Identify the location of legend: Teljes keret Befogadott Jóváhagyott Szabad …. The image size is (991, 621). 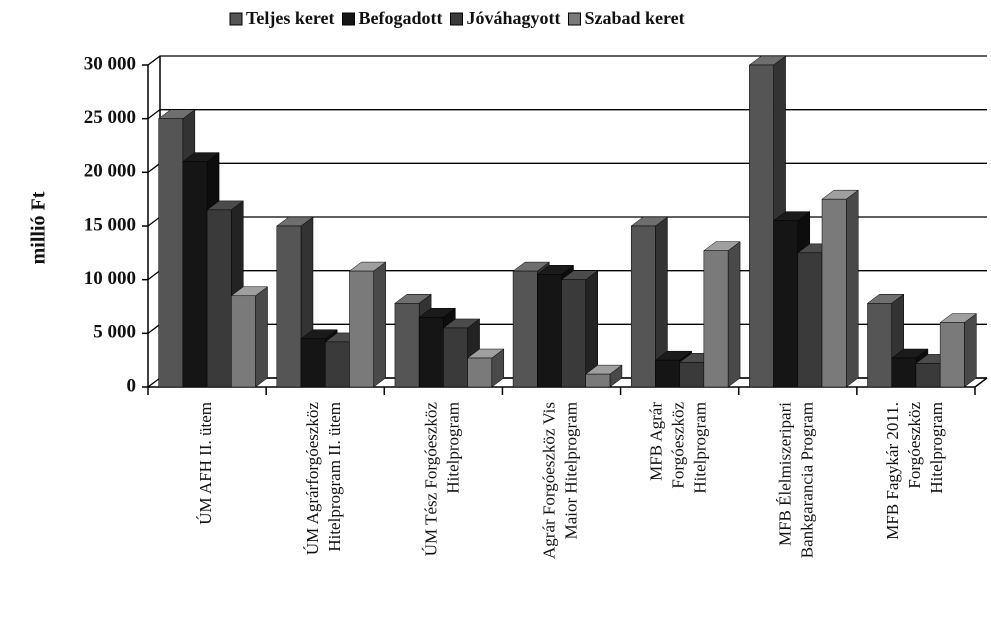
(457, 18).